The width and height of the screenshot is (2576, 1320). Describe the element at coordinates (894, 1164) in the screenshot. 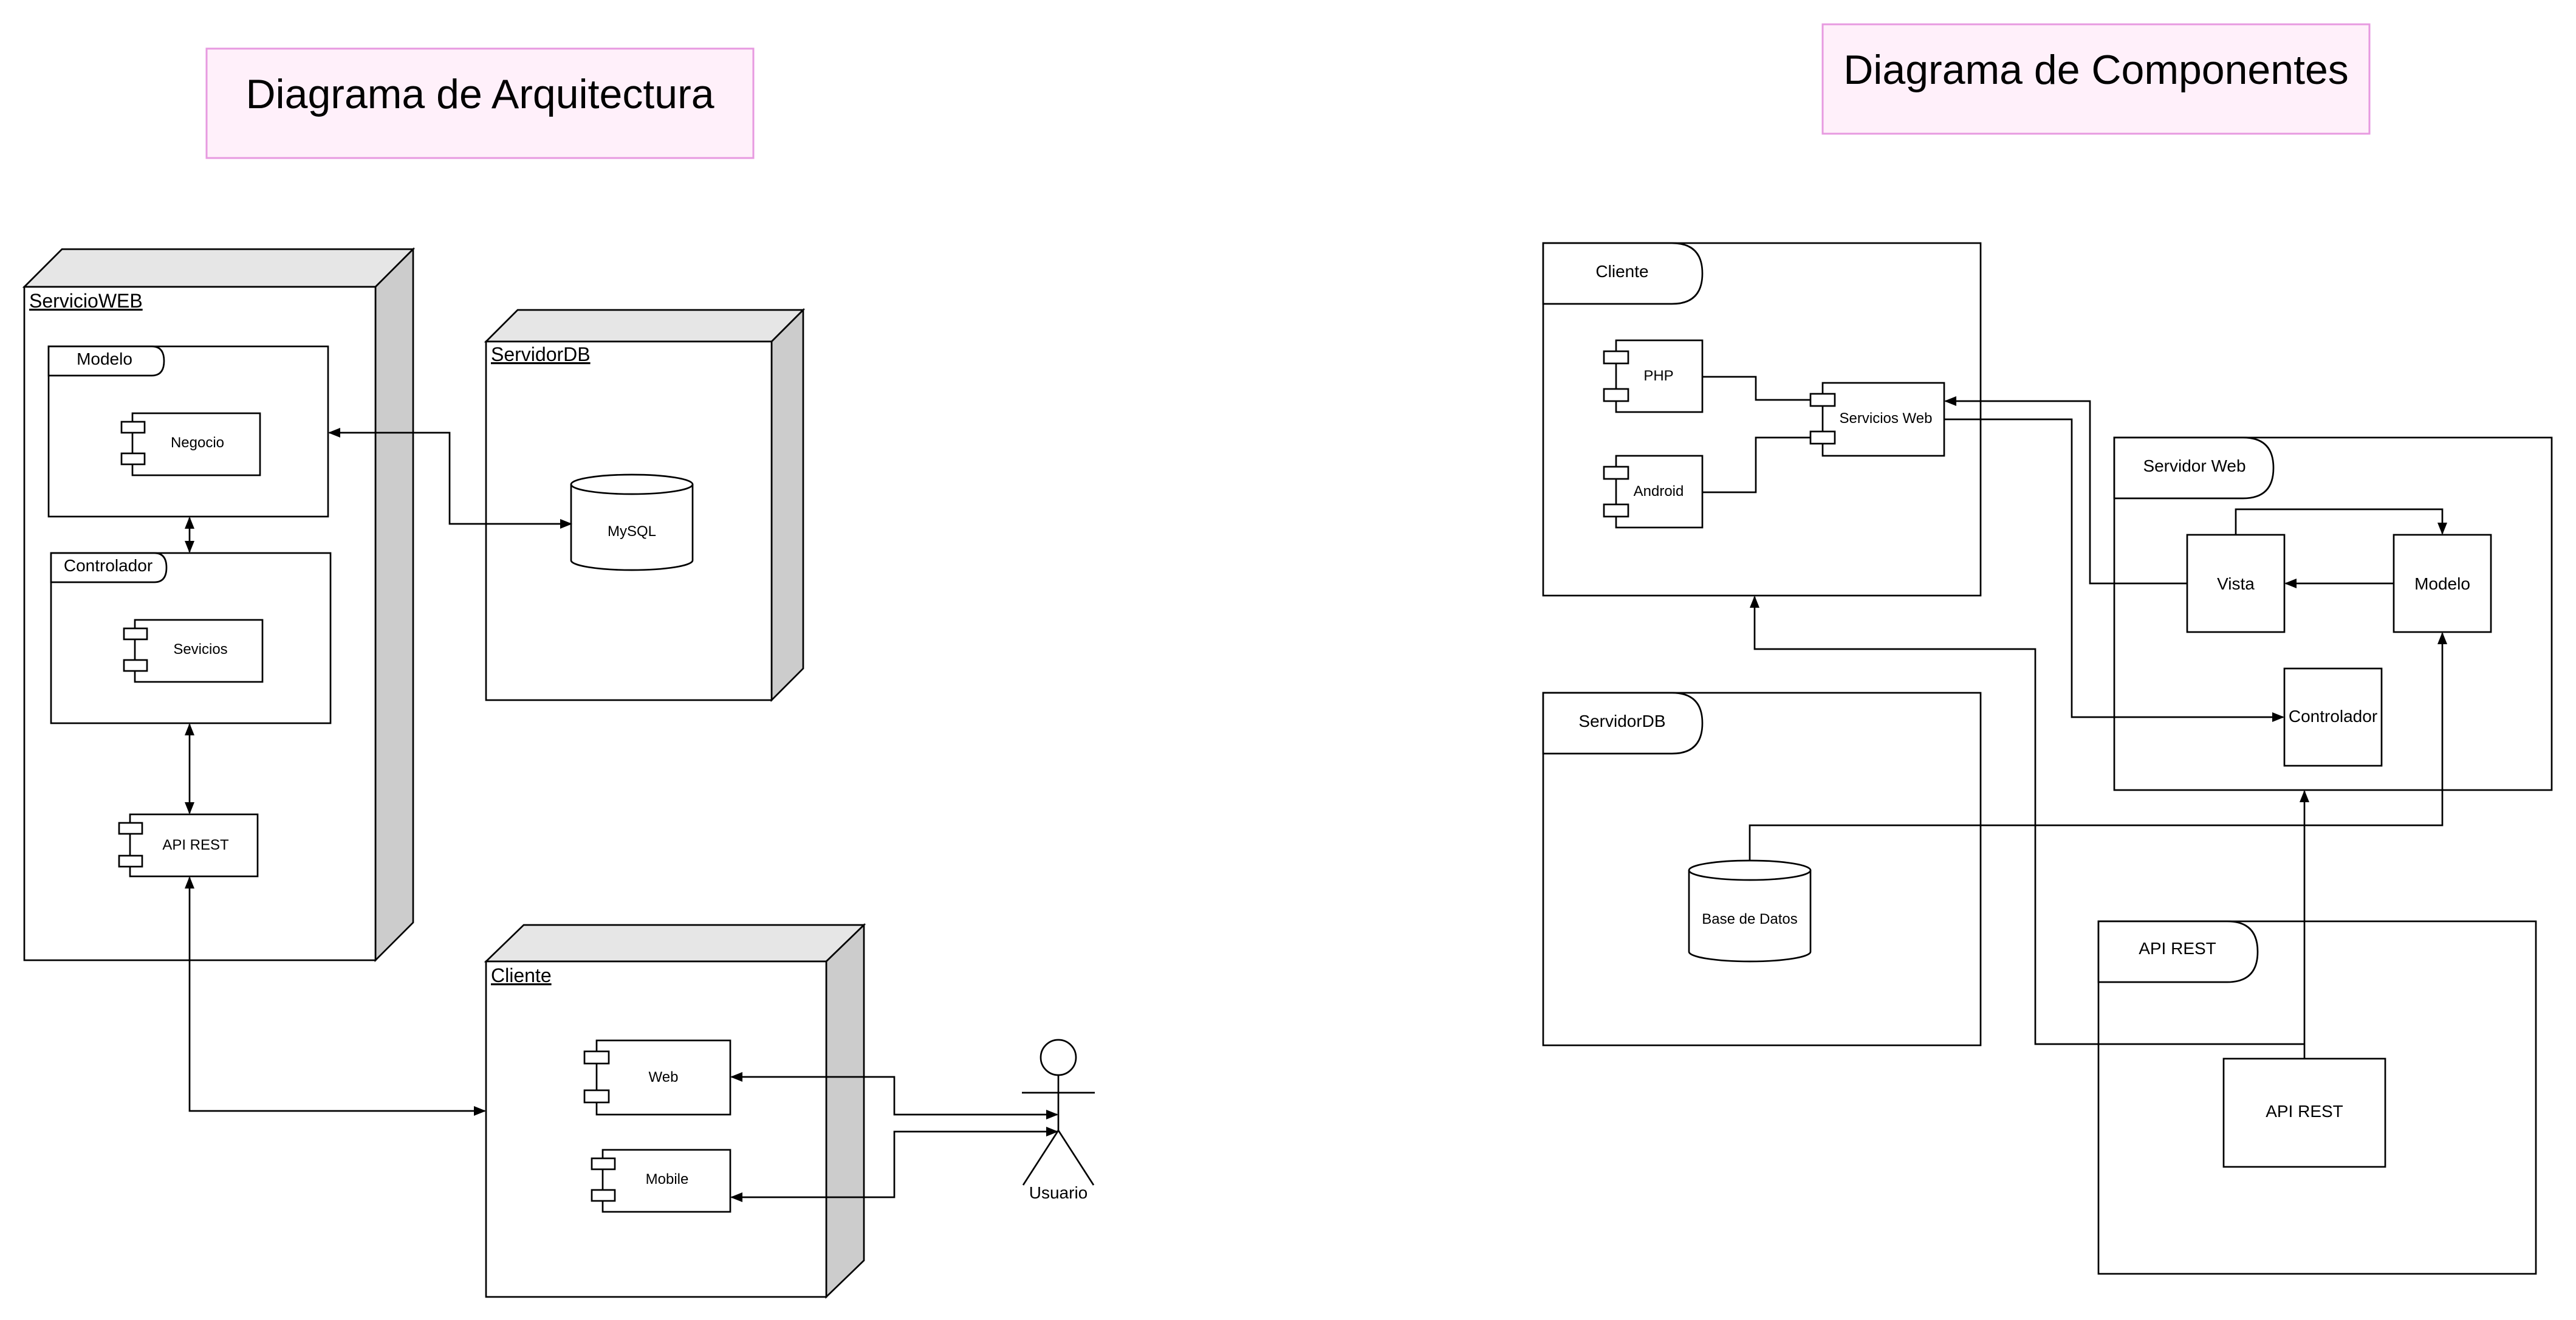

I see `usuario-mobile-connector` at that location.